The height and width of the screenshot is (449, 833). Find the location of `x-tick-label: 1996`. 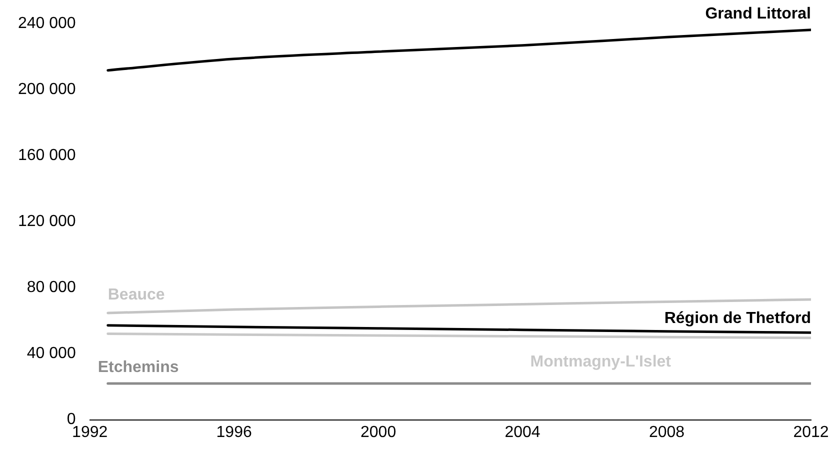

x-tick-label: 1996 is located at coordinates (234, 432).